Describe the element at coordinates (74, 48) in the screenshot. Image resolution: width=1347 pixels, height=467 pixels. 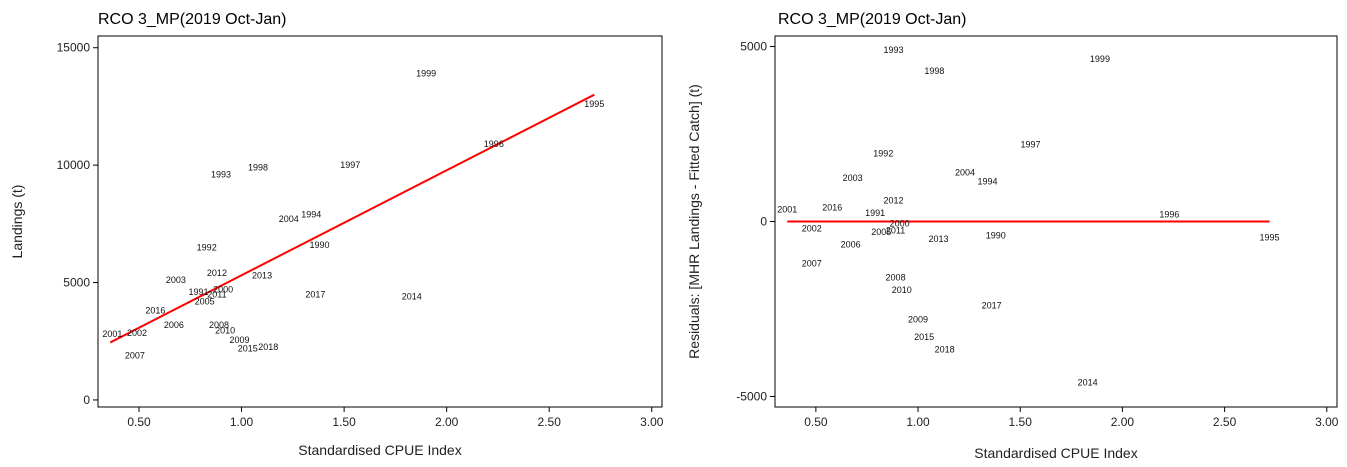
I see `y-tick-label: 15000` at that location.